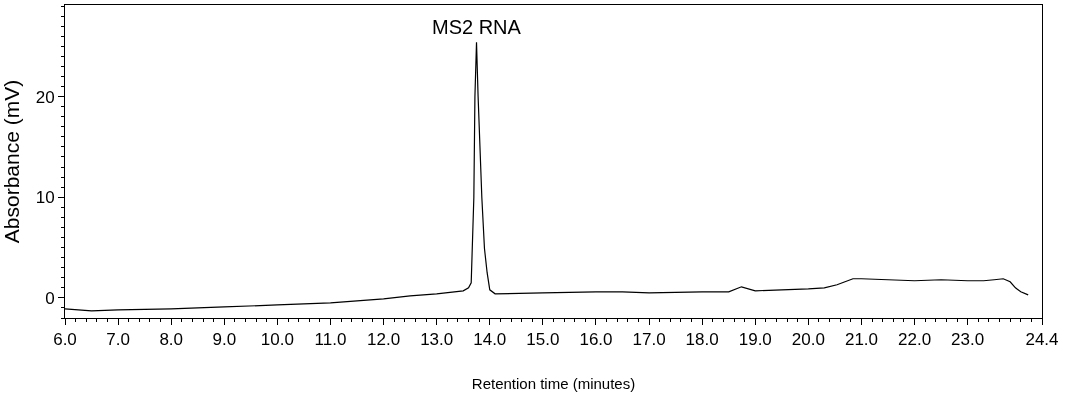  What do you see at coordinates (65, 340) in the screenshot?
I see `x-tick-label: 6.0` at bounding box center [65, 340].